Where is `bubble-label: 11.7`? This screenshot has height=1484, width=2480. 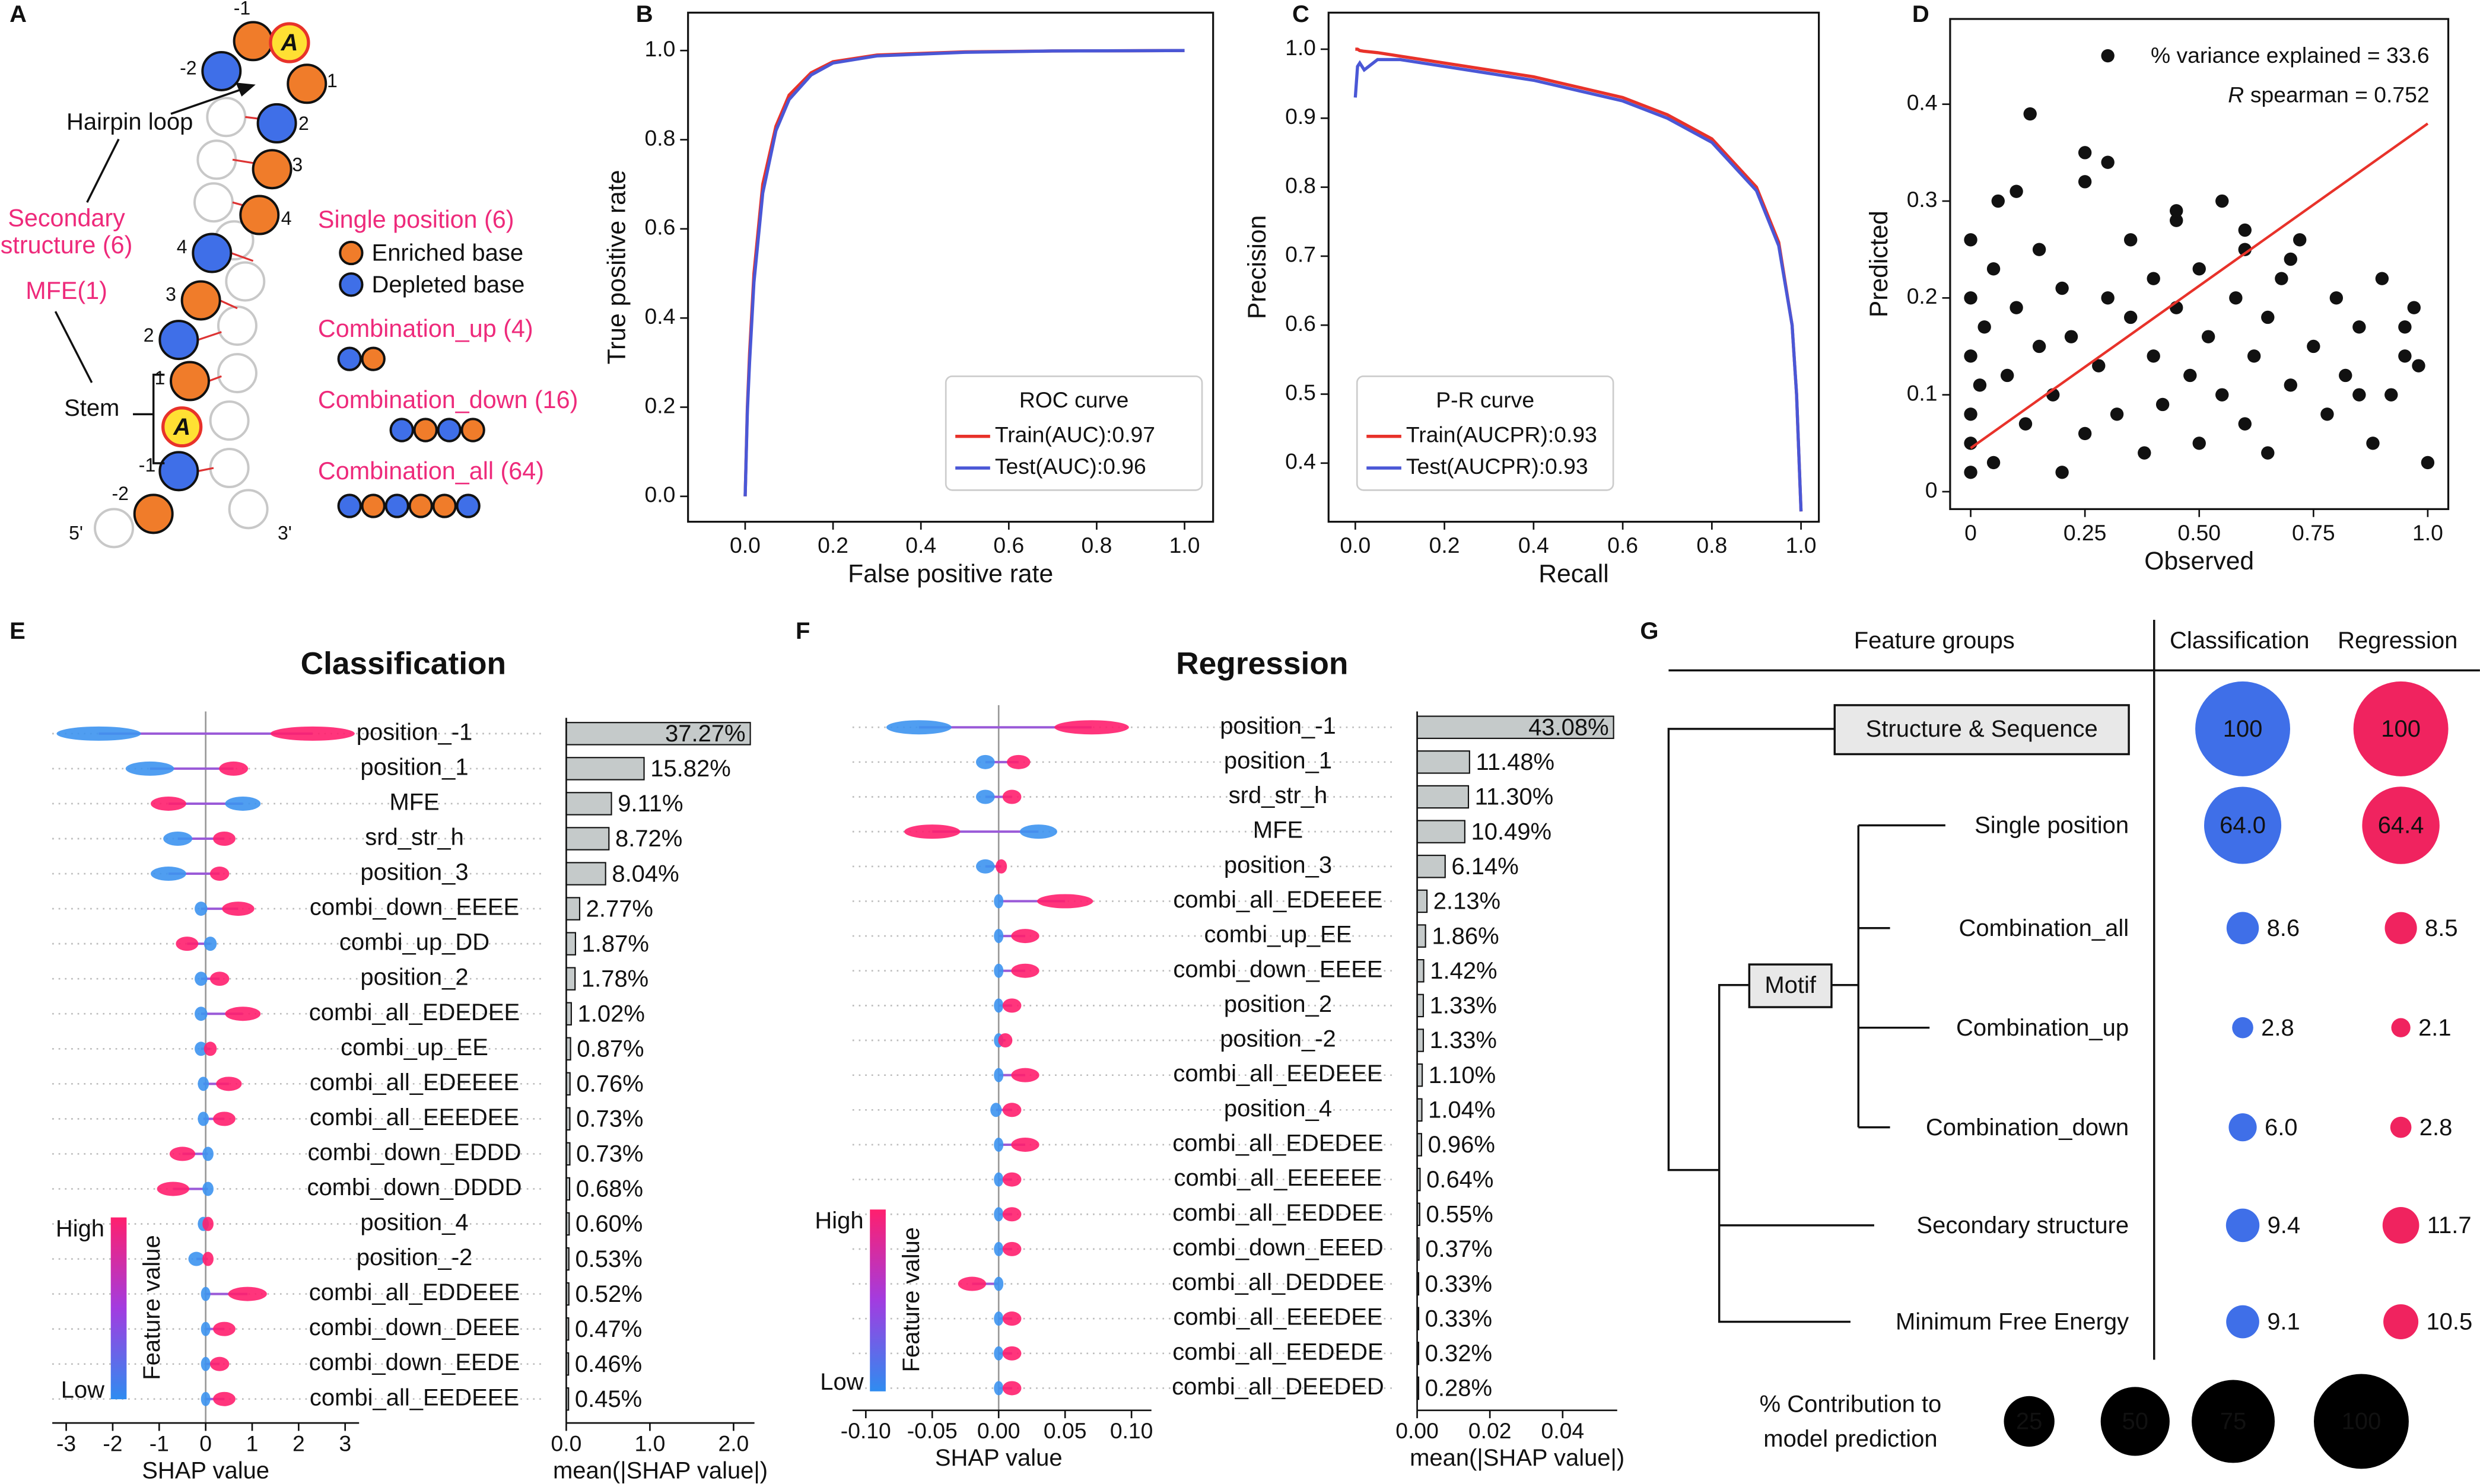 bubble-label: 11.7 is located at coordinates (2449, 1225).